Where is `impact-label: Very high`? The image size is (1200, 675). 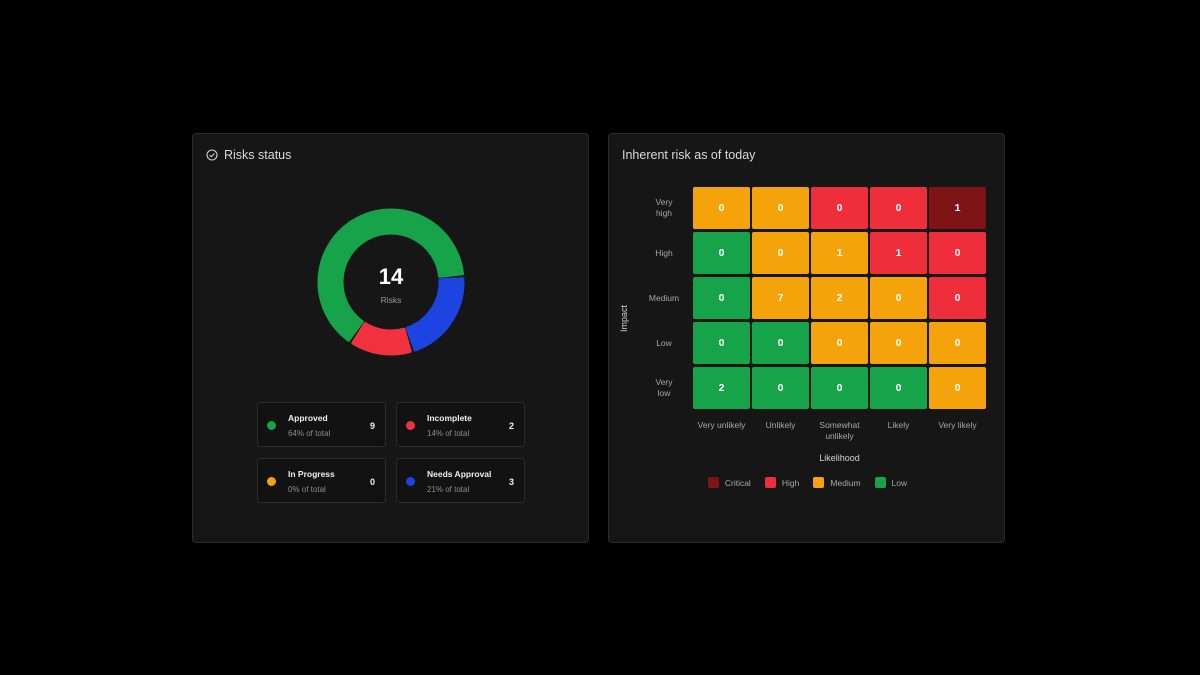 impact-label: Very high is located at coordinates (664, 207).